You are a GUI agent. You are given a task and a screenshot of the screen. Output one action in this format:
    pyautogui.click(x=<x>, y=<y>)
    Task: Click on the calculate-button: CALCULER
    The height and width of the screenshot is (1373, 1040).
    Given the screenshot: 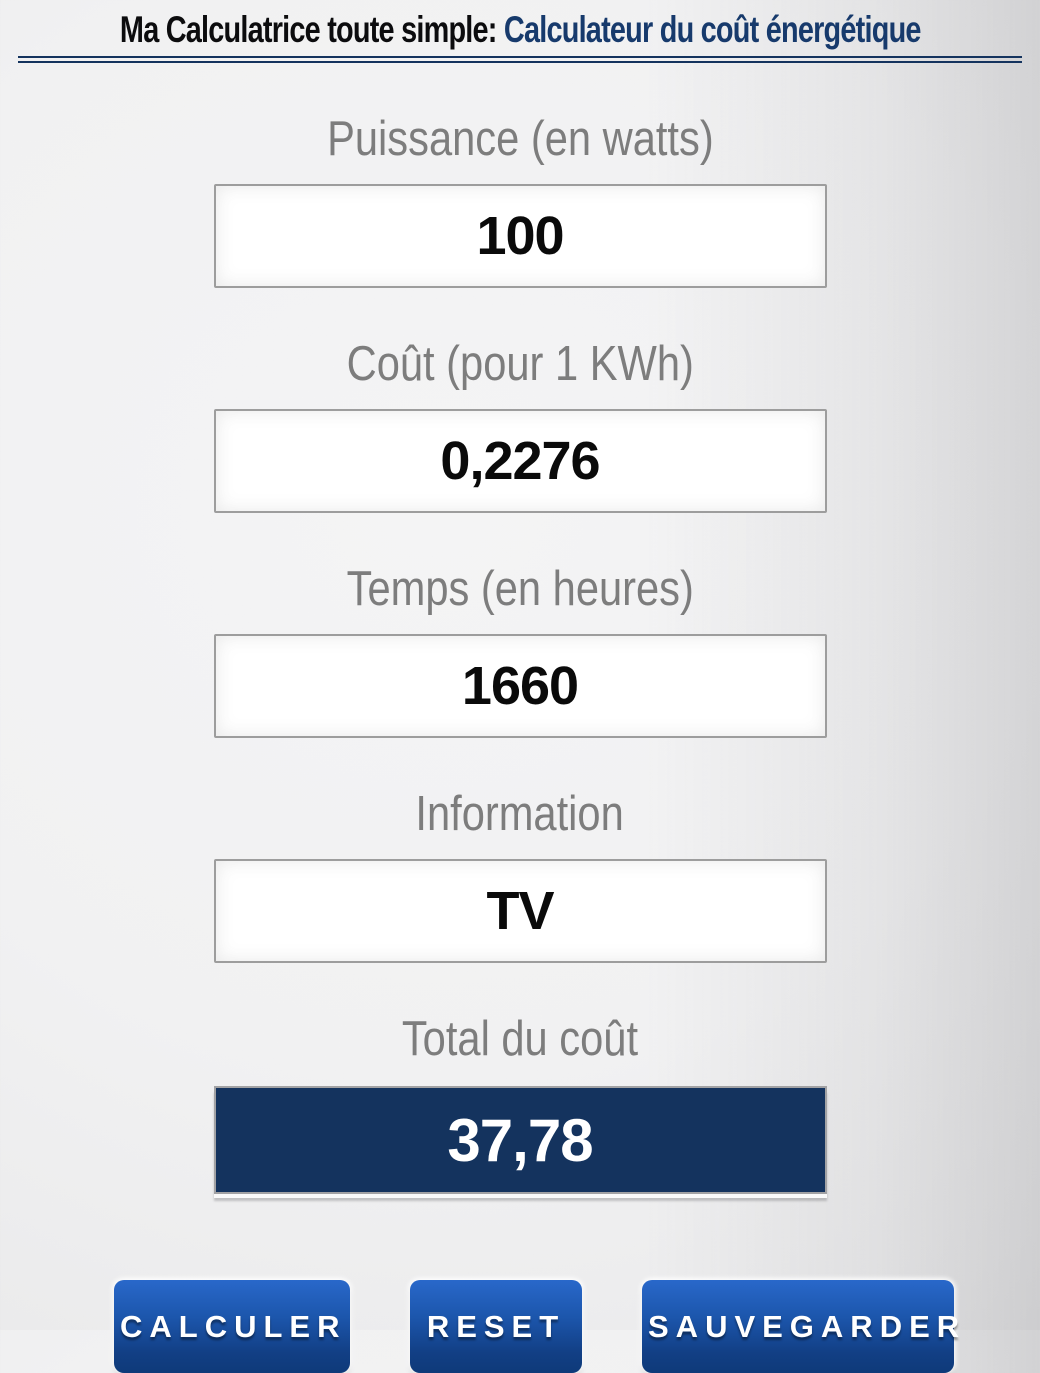 What is the action you would take?
    pyautogui.click(x=232, y=1326)
    